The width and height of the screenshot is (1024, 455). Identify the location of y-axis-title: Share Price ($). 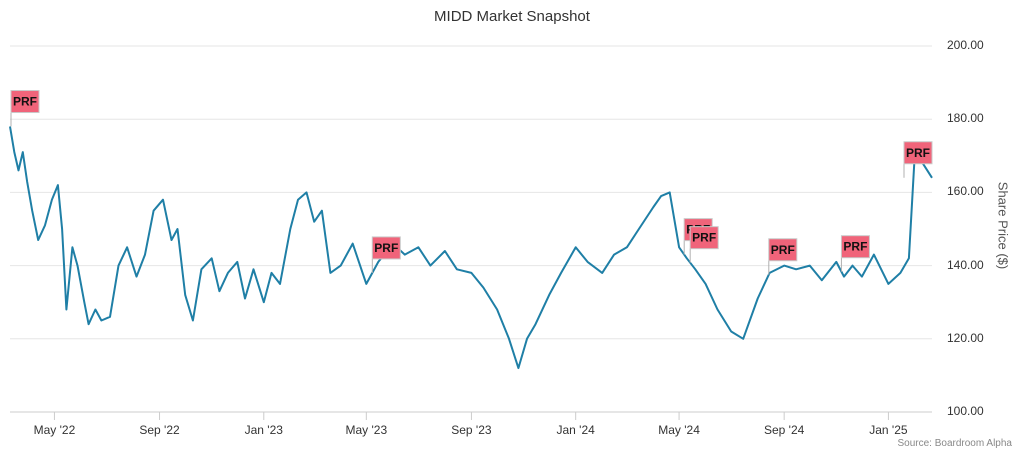
(1003, 225).